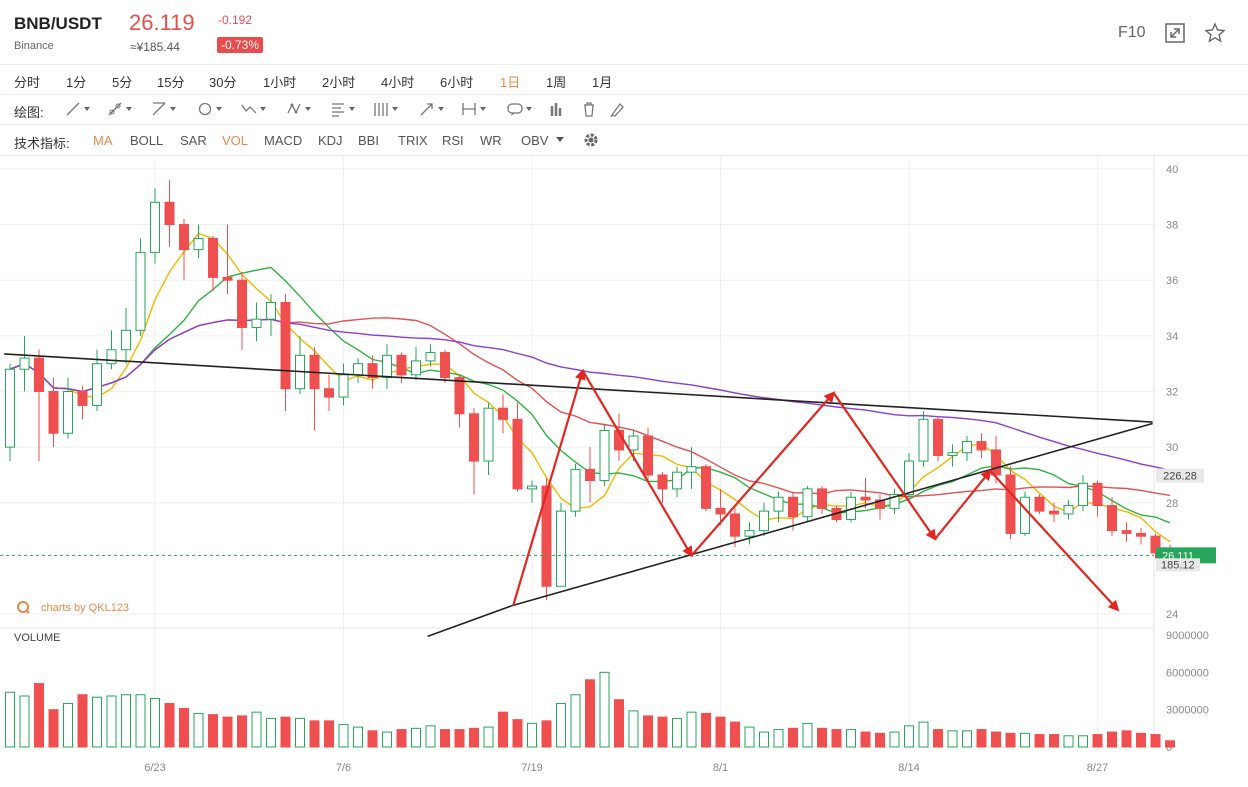 This screenshot has width=1248, height=787. What do you see at coordinates (280, 82) in the screenshot?
I see `tab-timeframe-5: 1小时` at bounding box center [280, 82].